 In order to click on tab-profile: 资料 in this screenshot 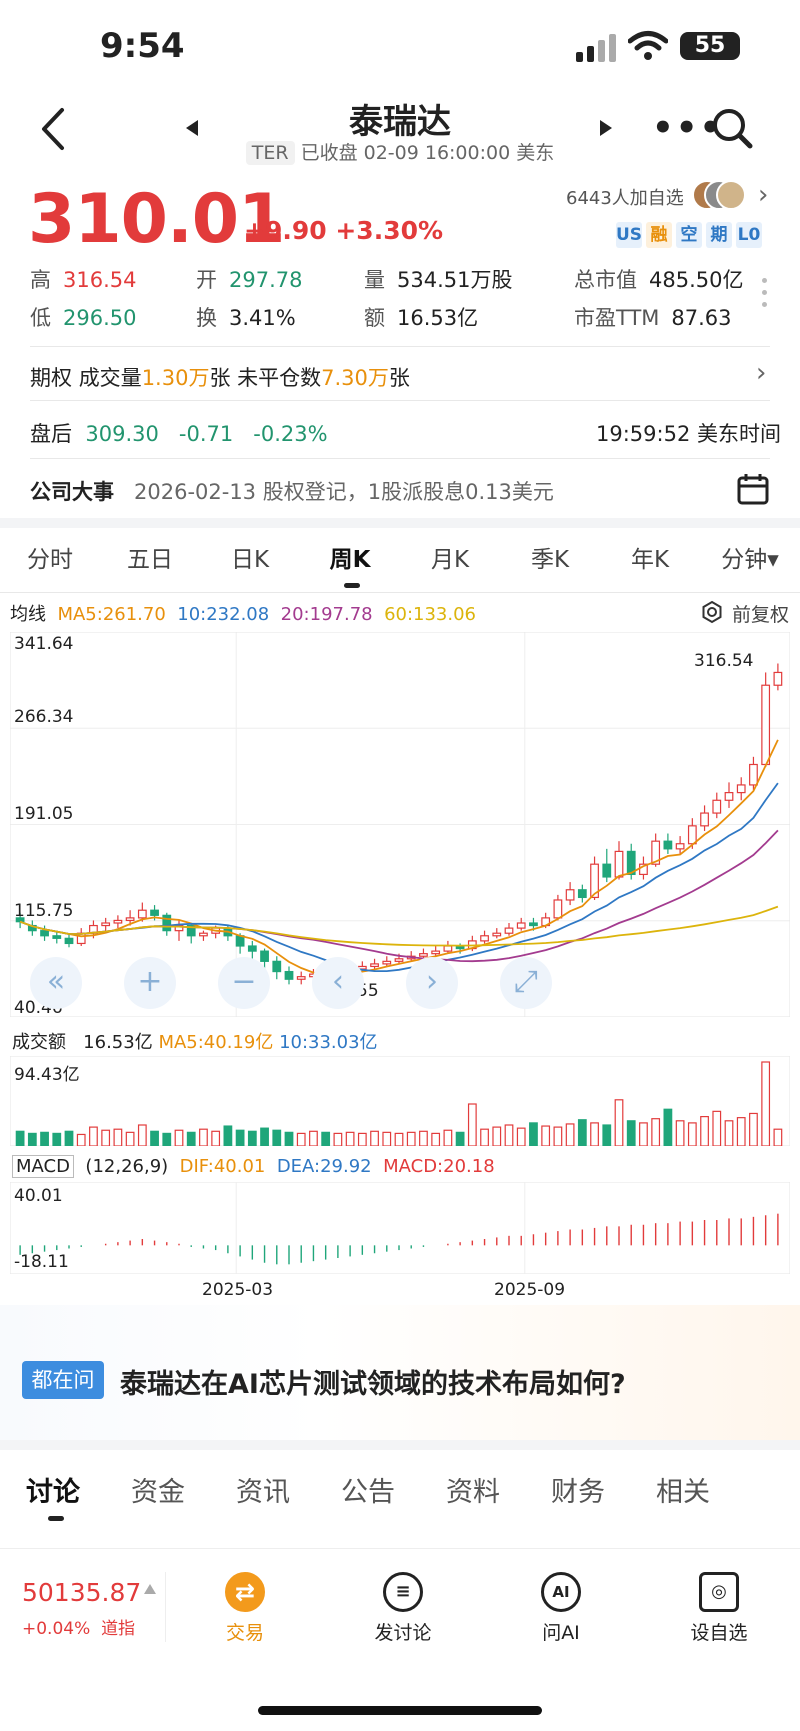, I will do `click(473, 1492)`.